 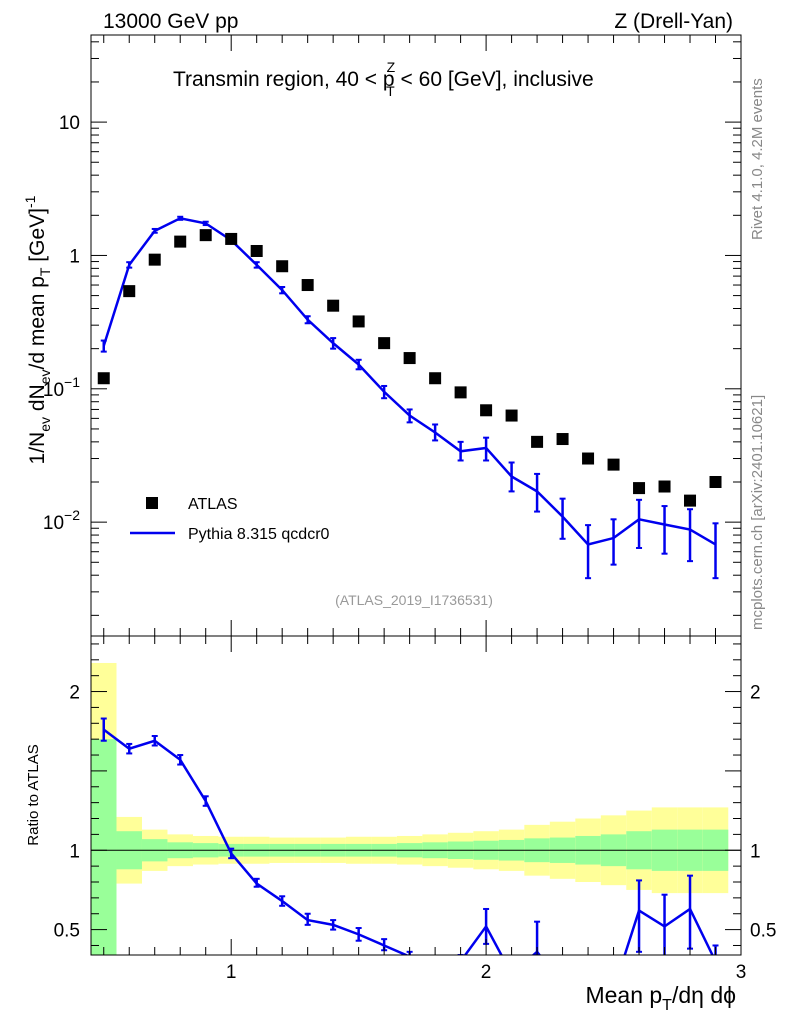 What do you see at coordinates (757, 159) in the screenshot?
I see `rivet-version-label: Rivet 4.1.0, 4.2M events` at bounding box center [757, 159].